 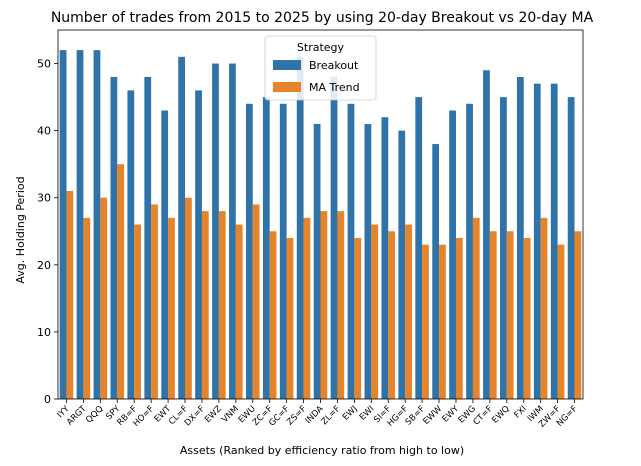 What do you see at coordinates (188, 298) in the screenshot?
I see `bar-ma-trend-clf` at bounding box center [188, 298].